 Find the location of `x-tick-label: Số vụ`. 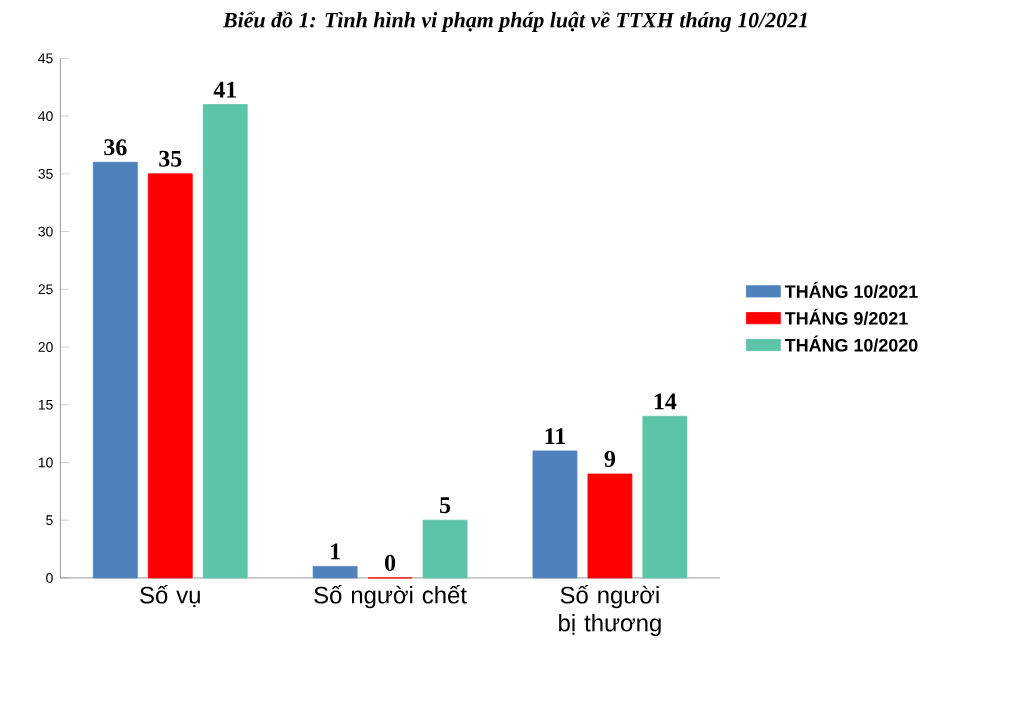

x-tick-label: Số vụ is located at coordinates (170, 595).